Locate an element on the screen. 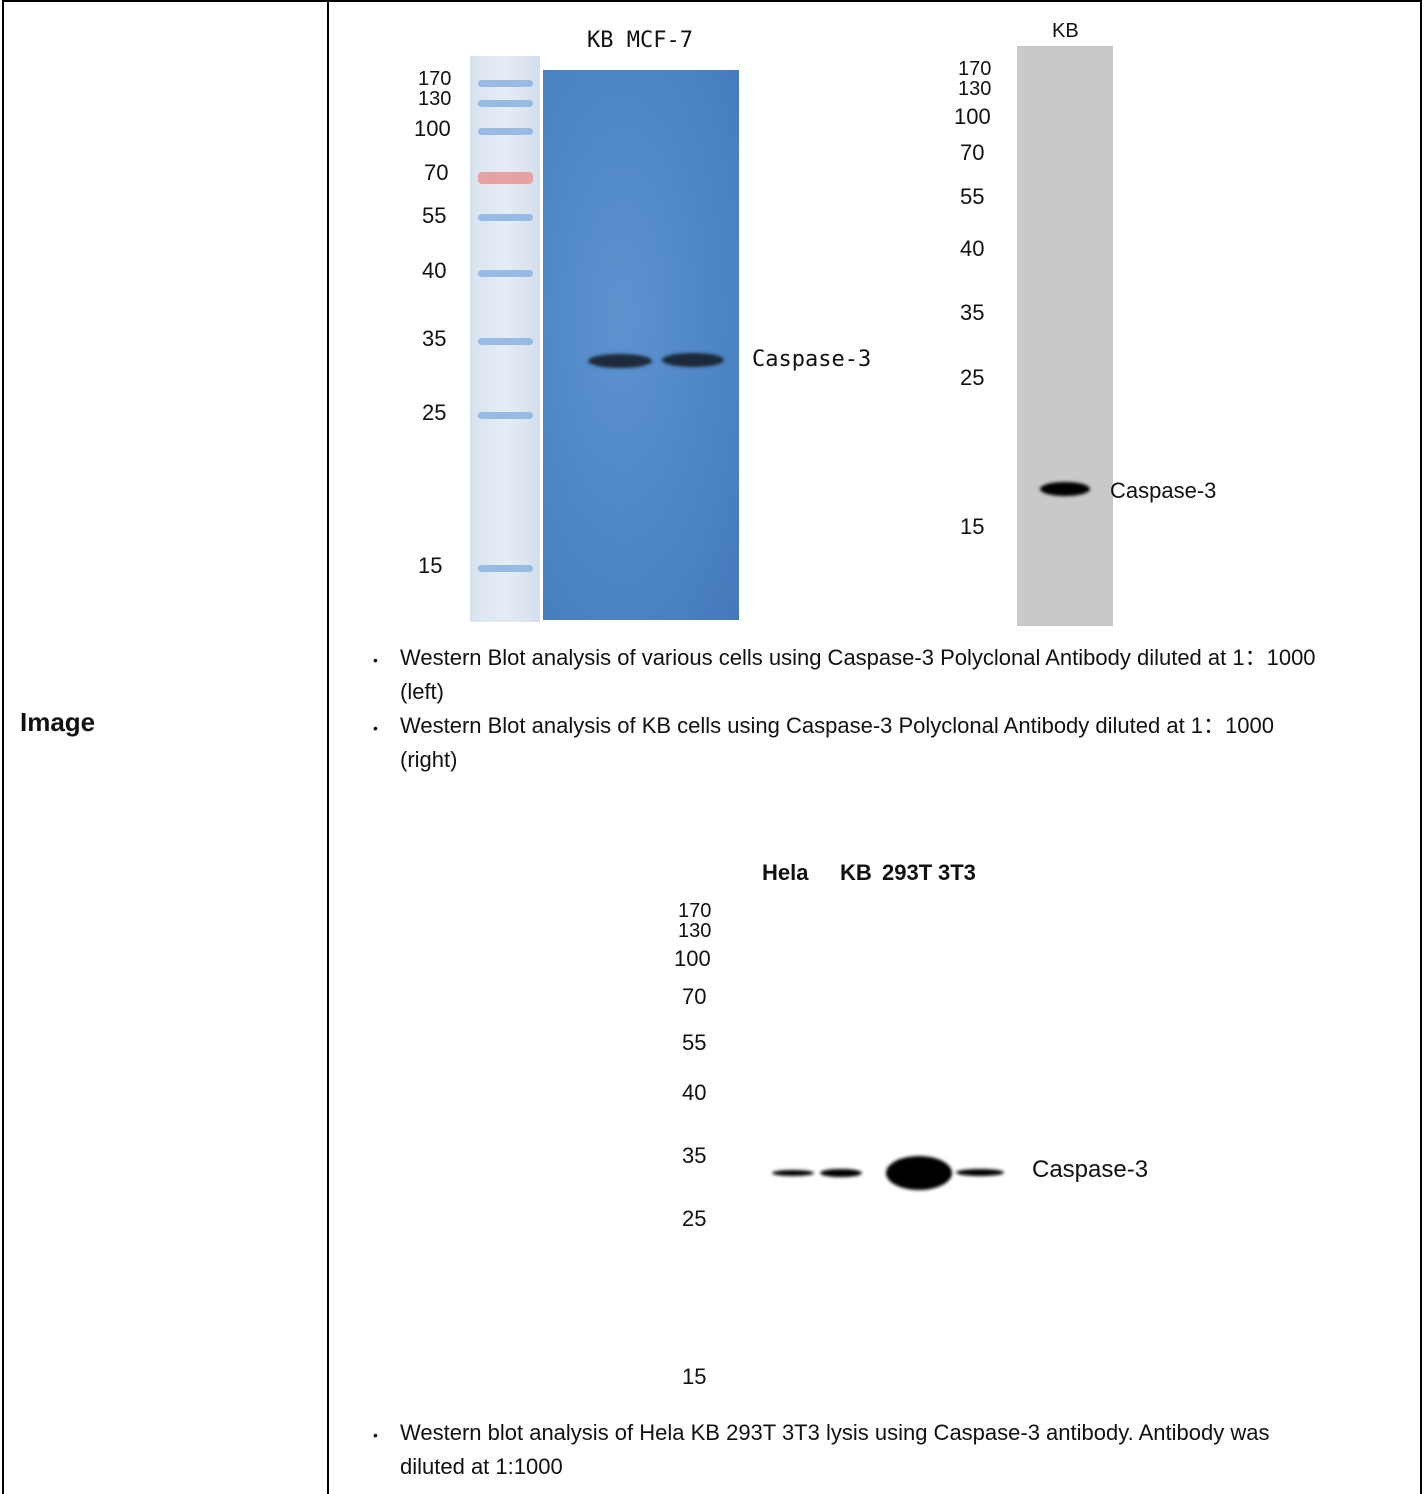 The height and width of the screenshot is (1494, 1424). table-border-top is located at coordinates (712, 1).